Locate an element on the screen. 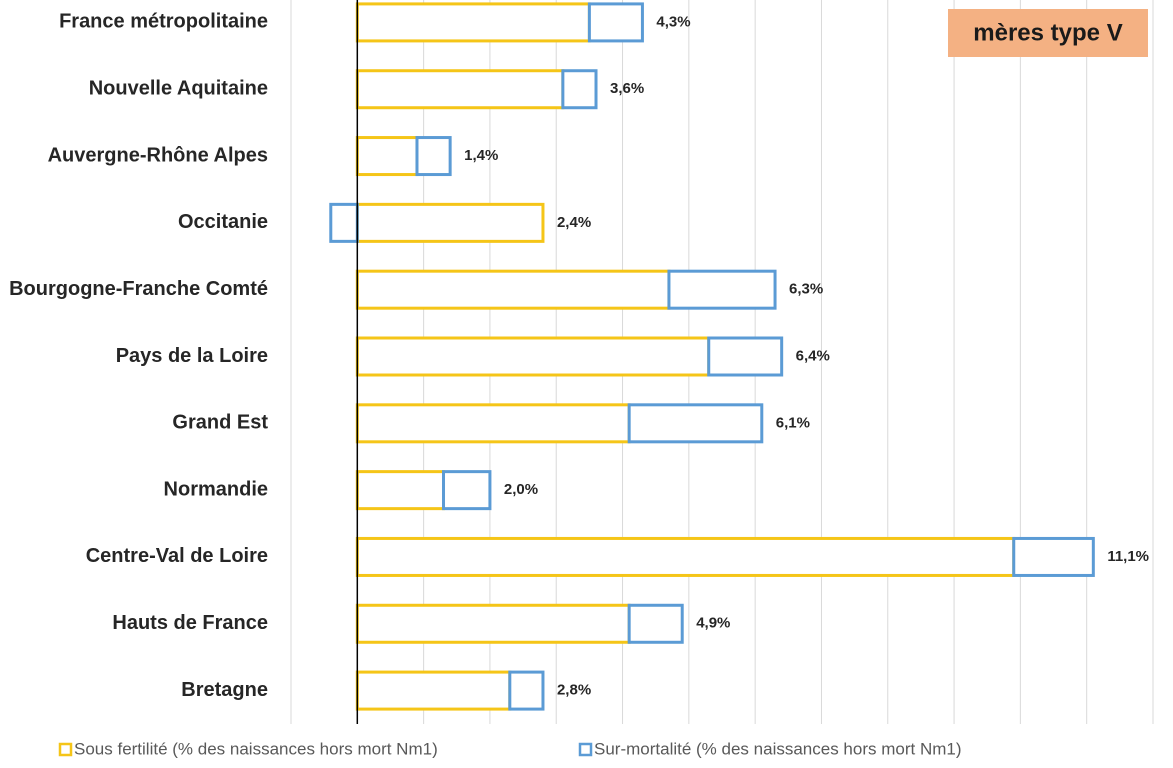 This screenshot has width=1173, height=768. y-tick-label: Occitanie is located at coordinates (223, 222).